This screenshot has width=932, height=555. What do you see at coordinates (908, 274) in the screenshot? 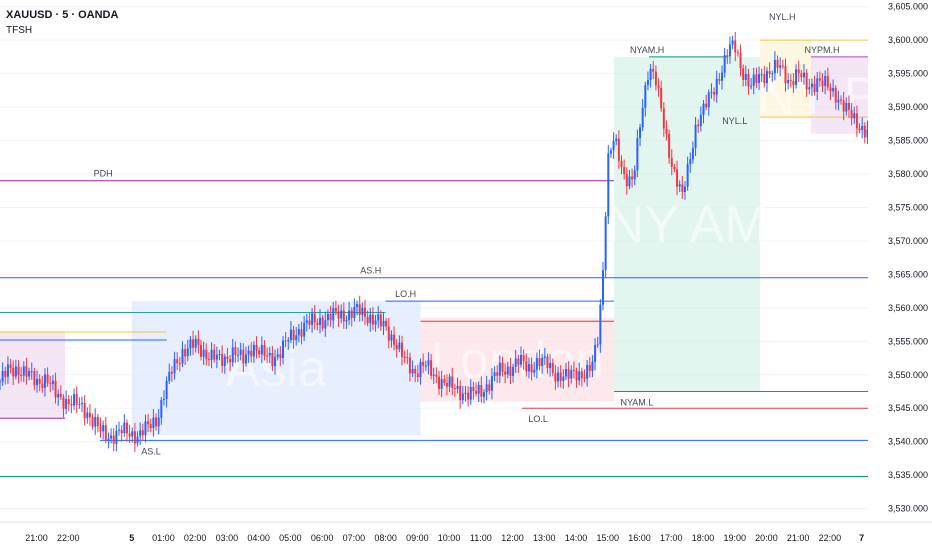
I see `price-tick-label: 3,565.000` at bounding box center [908, 274].